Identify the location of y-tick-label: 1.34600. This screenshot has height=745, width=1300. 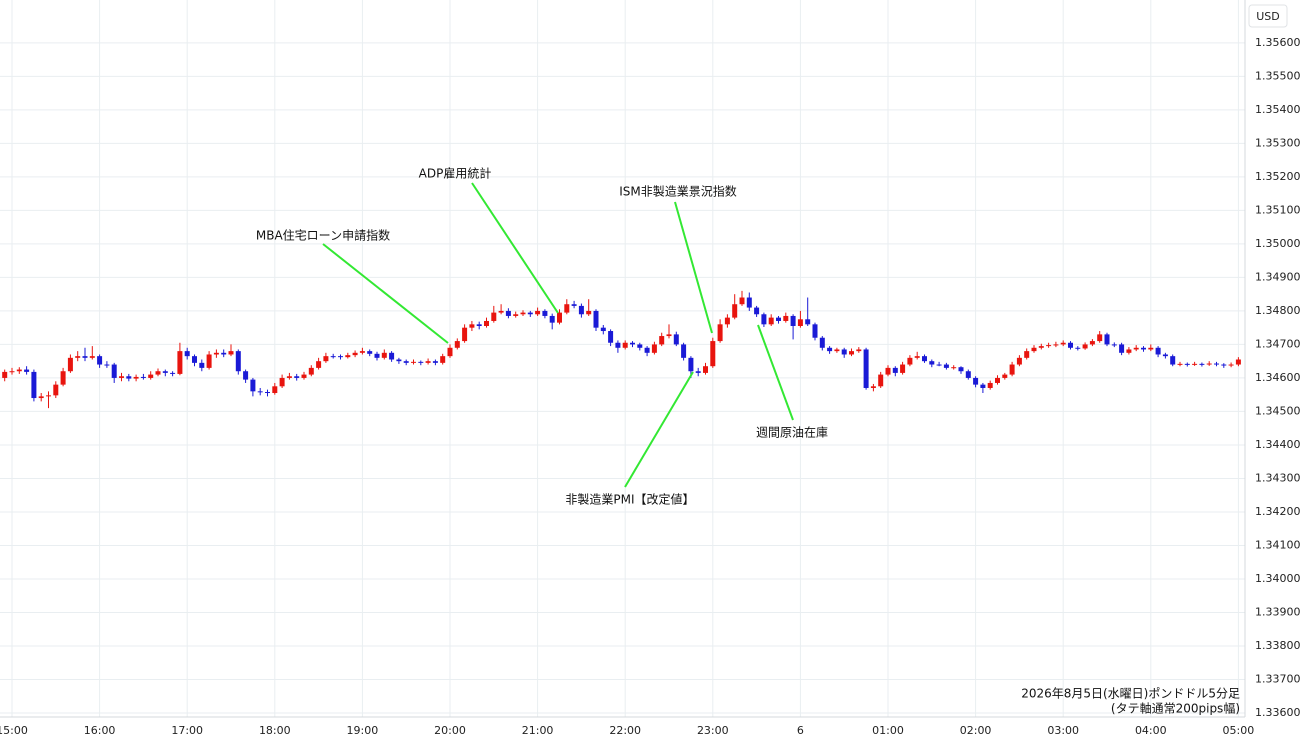
(1277, 377).